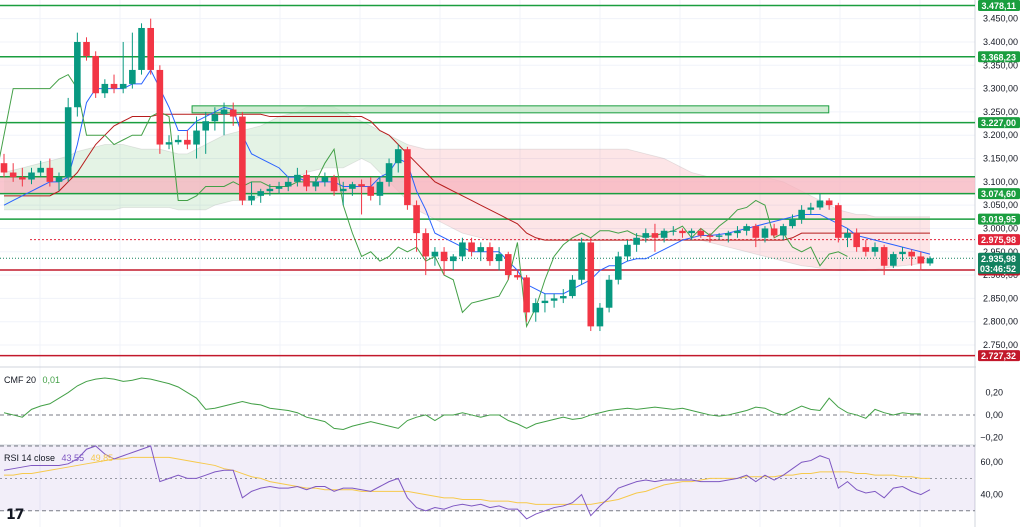 Image resolution: width=1024 pixels, height=527 pixels. What do you see at coordinates (15, 515) in the screenshot?
I see `tradingview-logo: 17` at bounding box center [15, 515].